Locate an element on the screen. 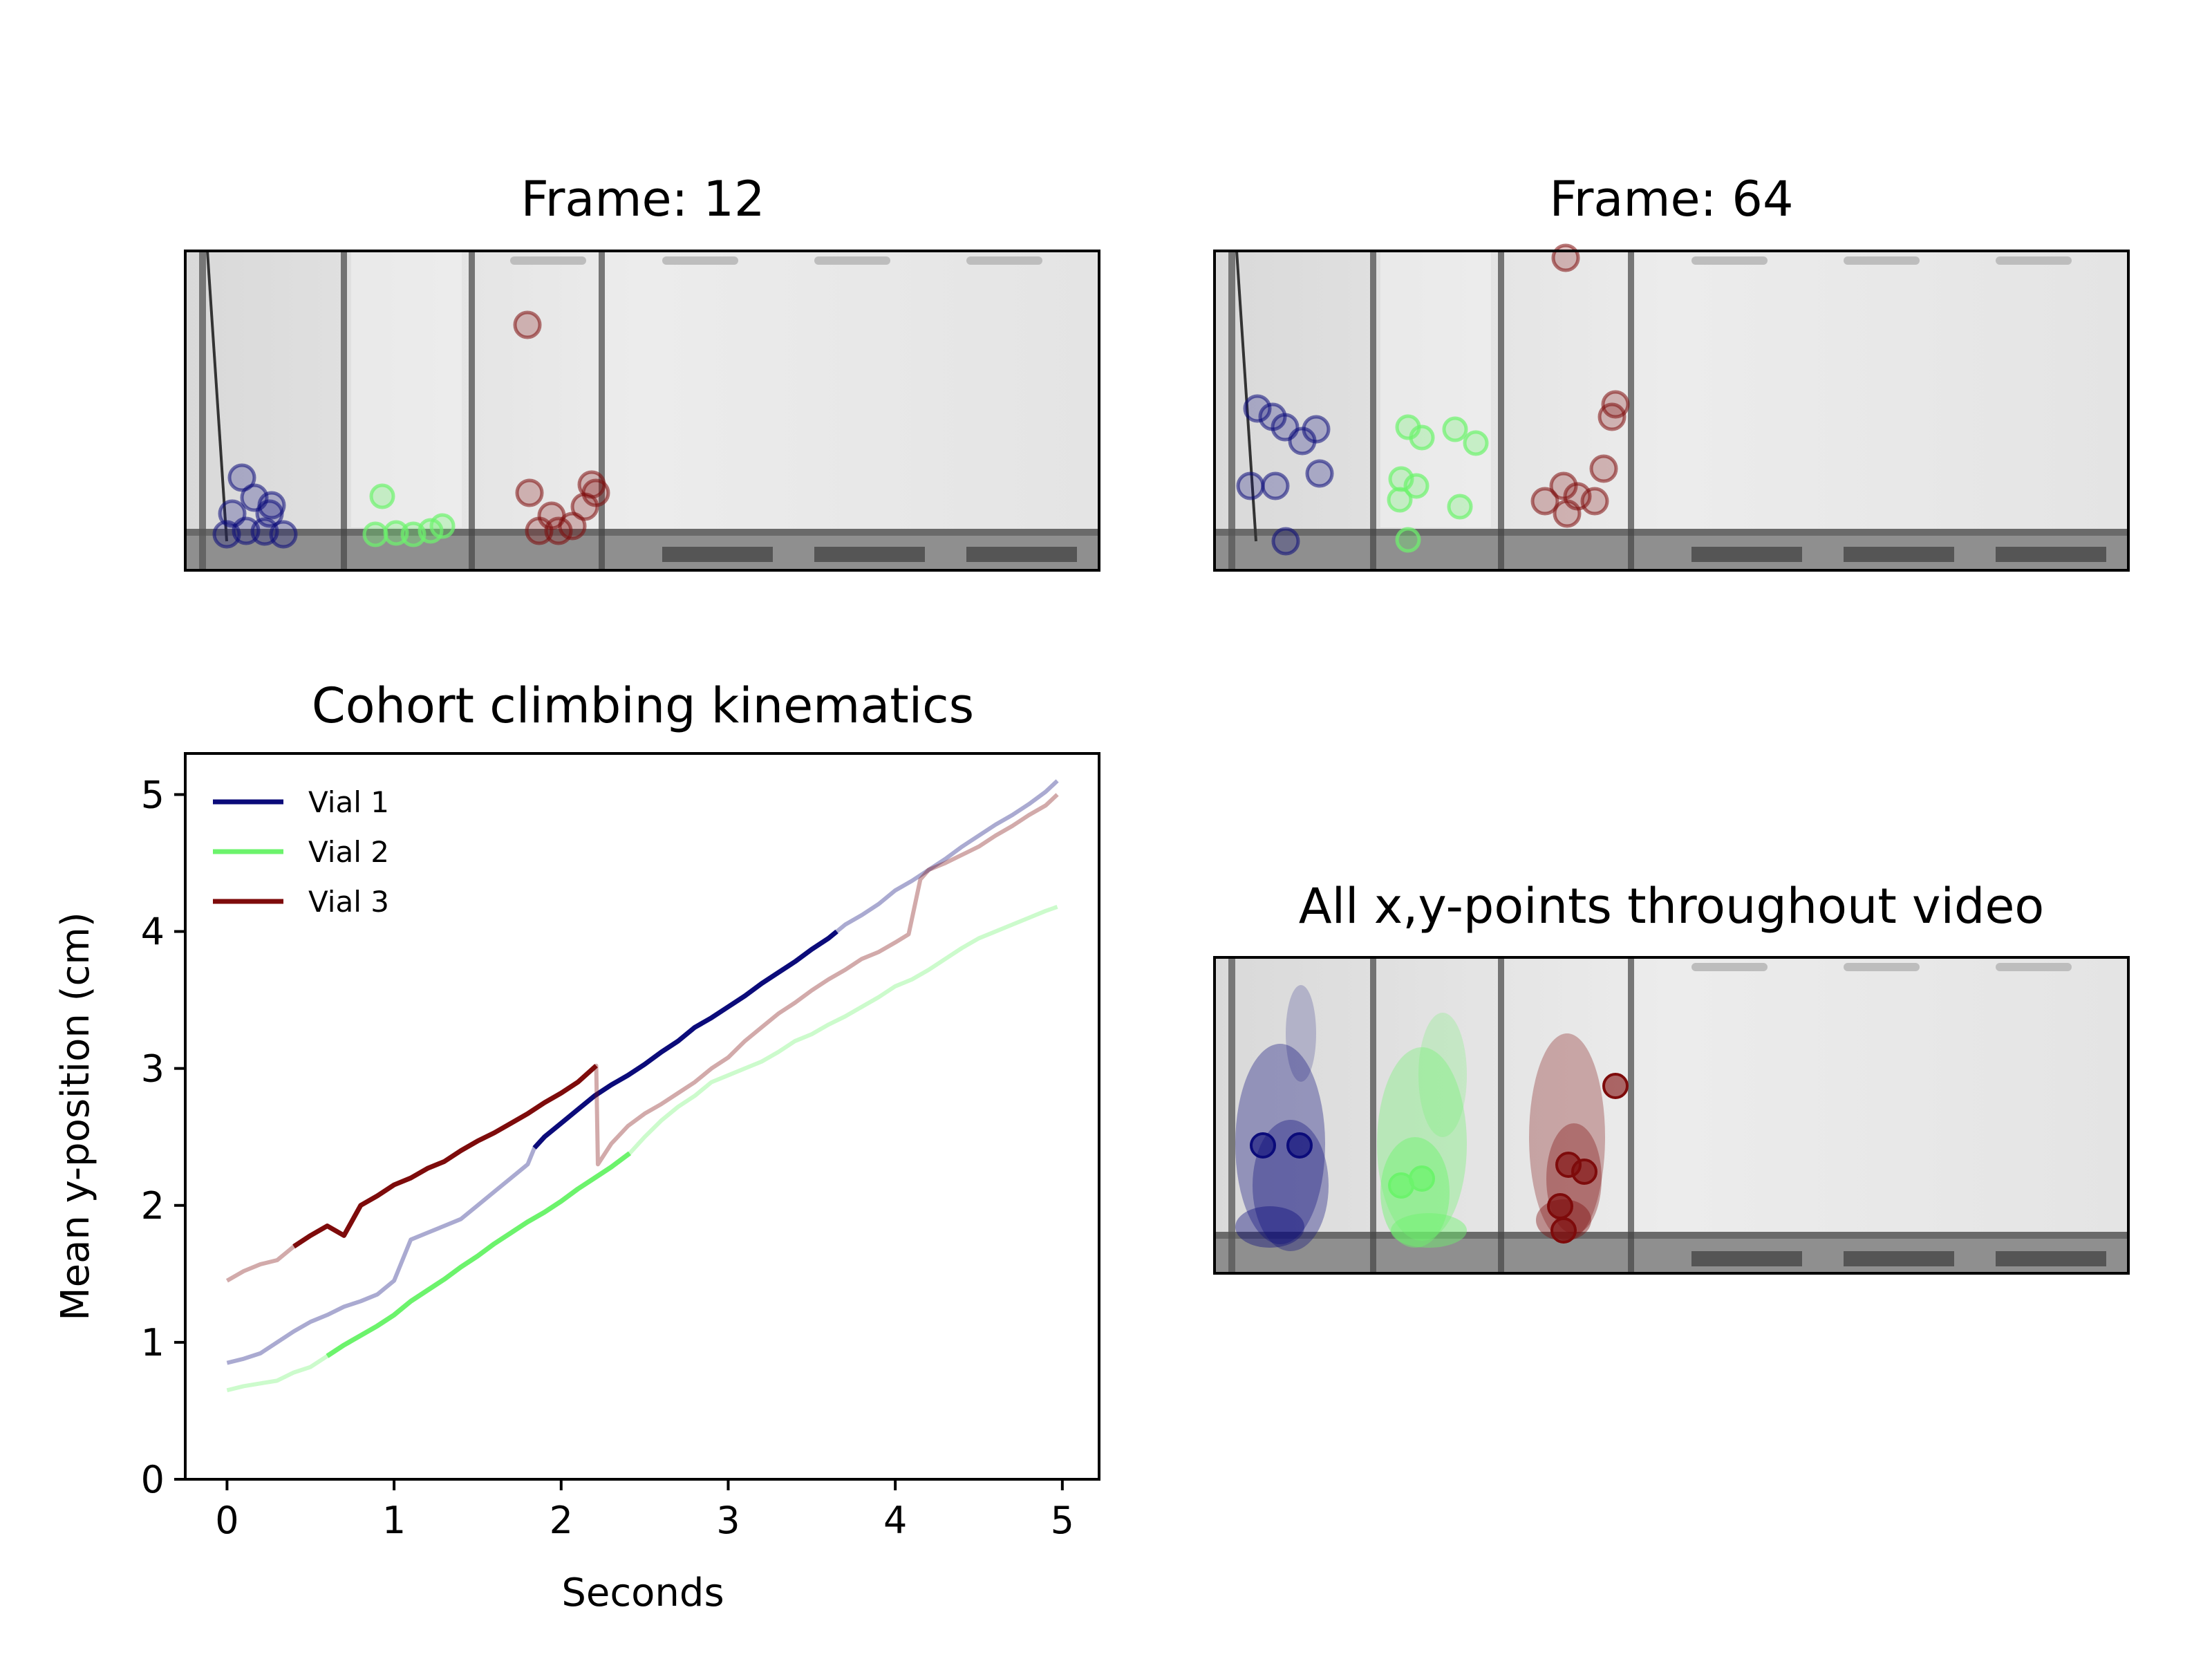 The height and width of the screenshot is (1659, 2212). frame64-vial1-markers is located at coordinates (1285, 475).